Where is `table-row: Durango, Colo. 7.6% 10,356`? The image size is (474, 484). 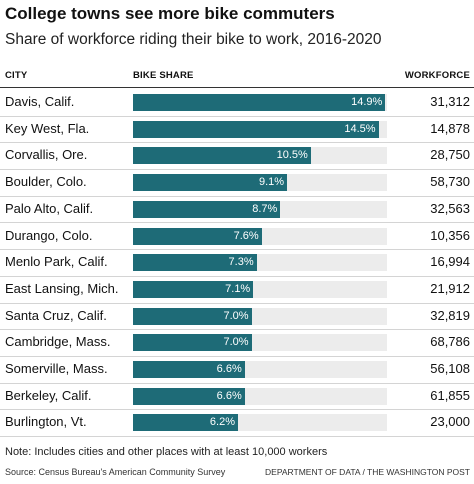 table-row: Durango, Colo. 7.6% 10,356 is located at coordinates (237, 237).